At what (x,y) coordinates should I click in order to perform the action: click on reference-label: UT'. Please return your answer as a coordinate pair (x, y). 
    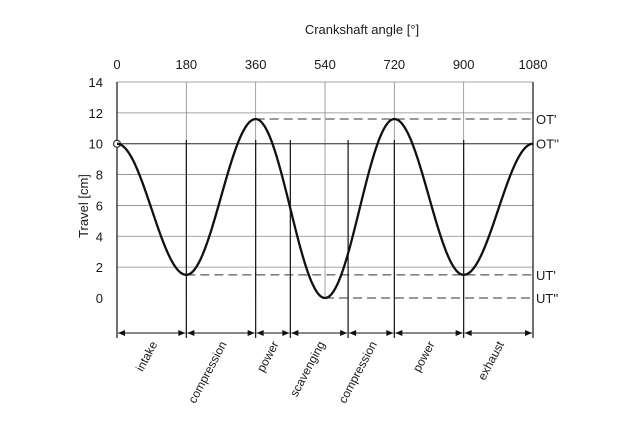
    Looking at the image, I should click on (546, 275).